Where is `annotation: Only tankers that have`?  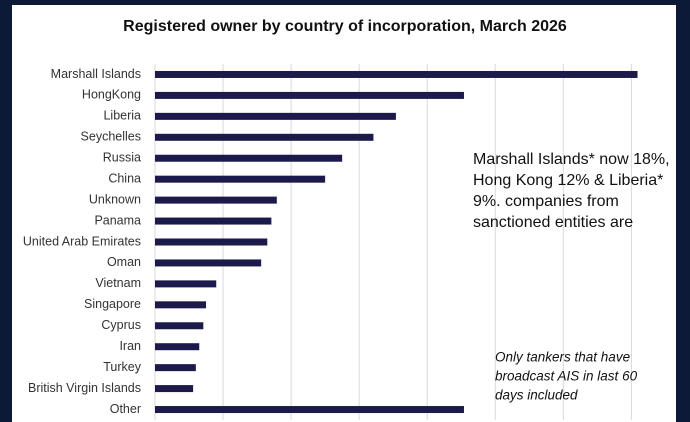 annotation: Only tankers that have is located at coordinates (562, 357).